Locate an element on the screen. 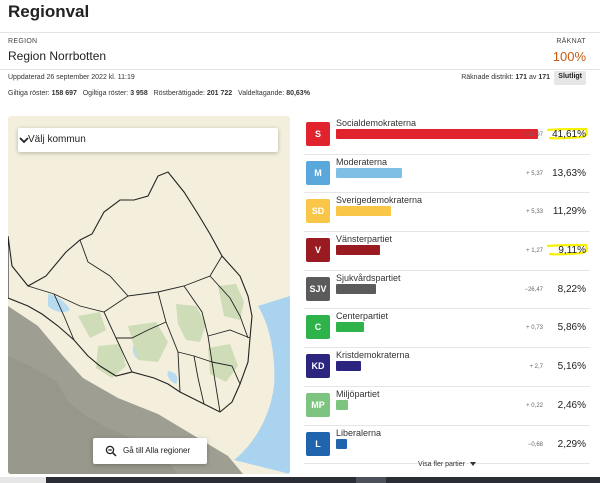 The width and height of the screenshot is (600, 483). party-percentage: 8,22% is located at coordinates (571, 289).